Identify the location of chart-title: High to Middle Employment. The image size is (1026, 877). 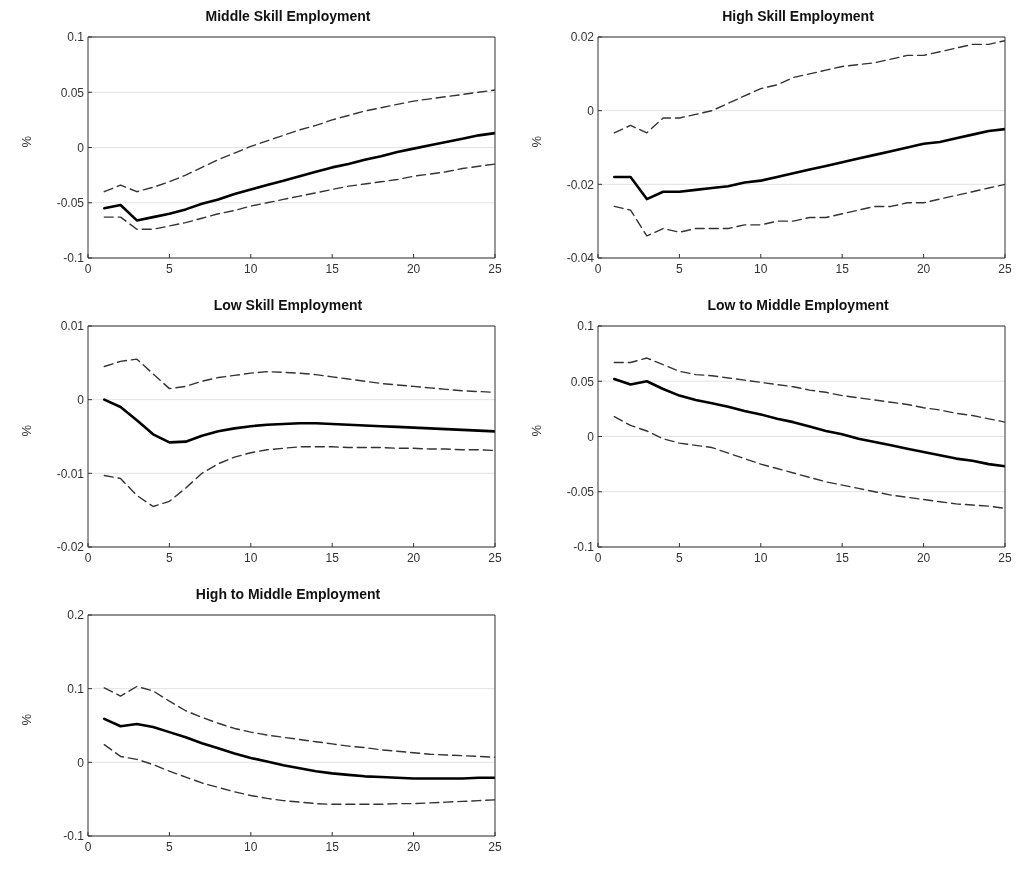
(288, 595).